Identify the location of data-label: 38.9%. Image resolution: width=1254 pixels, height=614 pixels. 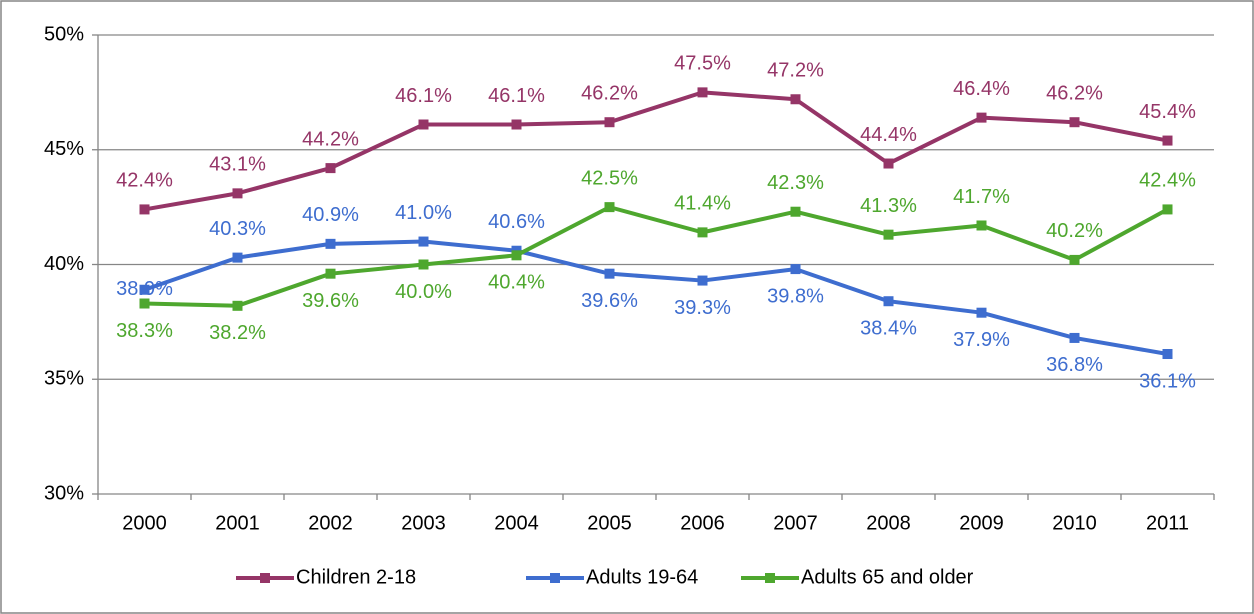
(144, 289).